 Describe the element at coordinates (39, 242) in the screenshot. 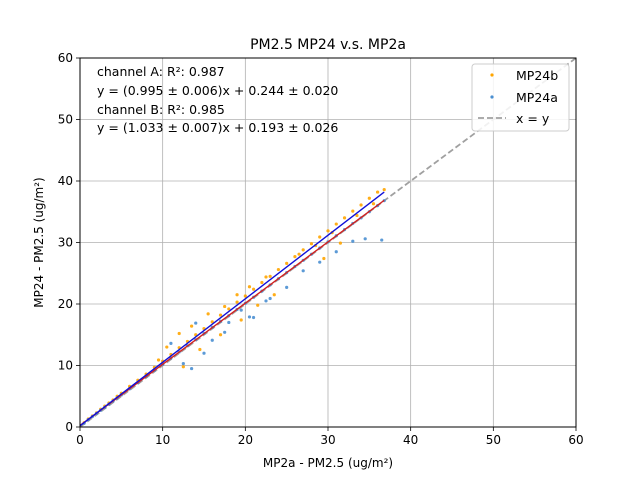

I see `y-axis-label: MP24 - PM2.5 (ug/m²)` at that location.